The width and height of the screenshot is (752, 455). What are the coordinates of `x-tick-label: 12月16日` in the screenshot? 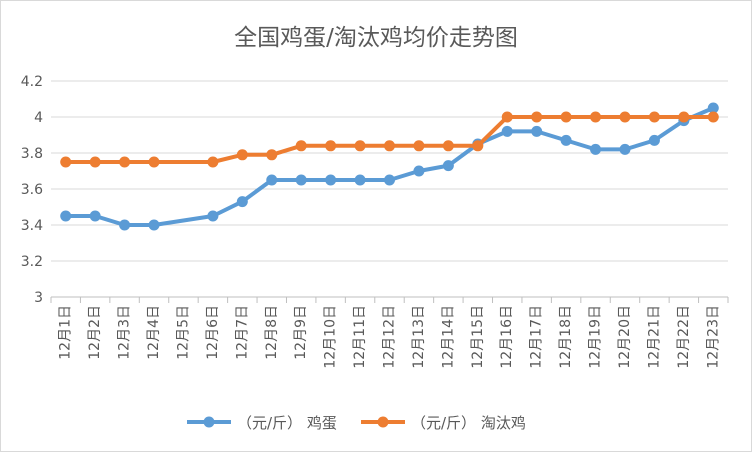 It's located at (507, 337).